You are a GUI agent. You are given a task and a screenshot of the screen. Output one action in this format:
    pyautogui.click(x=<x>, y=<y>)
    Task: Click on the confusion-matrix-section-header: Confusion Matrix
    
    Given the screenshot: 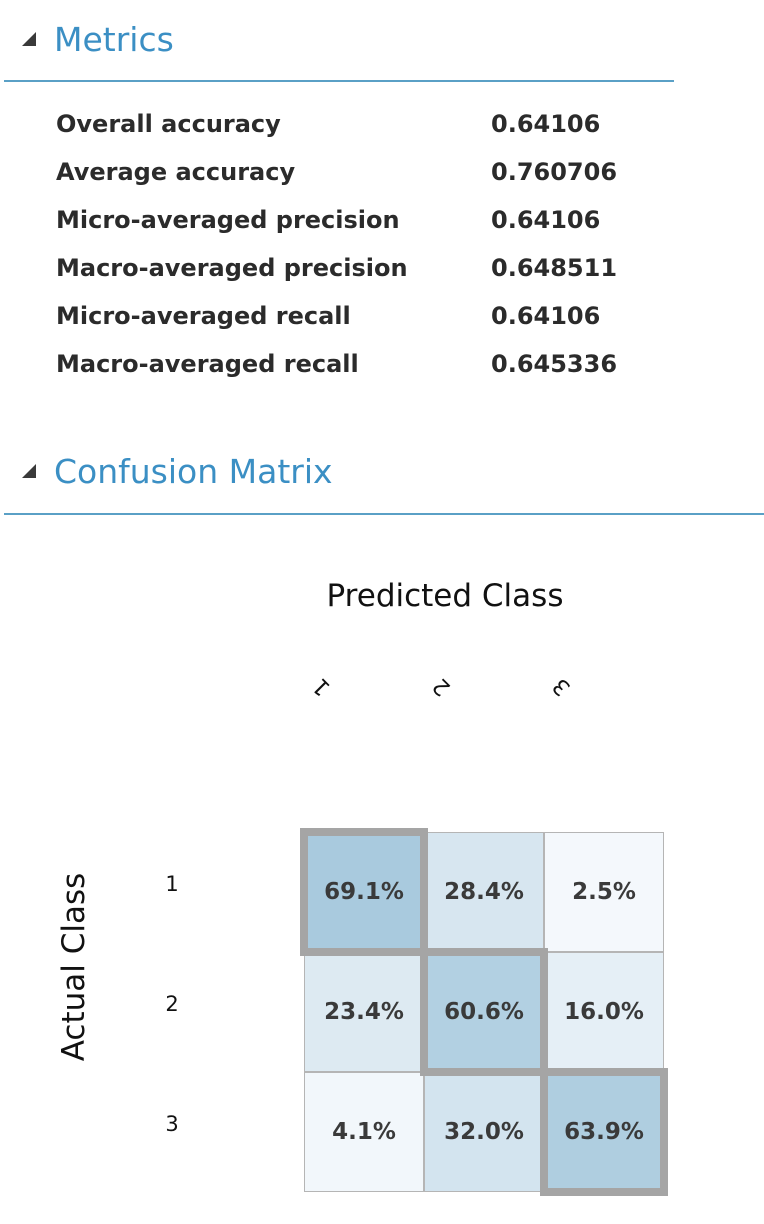 What is the action you would take?
    pyautogui.click(x=382, y=485)
    